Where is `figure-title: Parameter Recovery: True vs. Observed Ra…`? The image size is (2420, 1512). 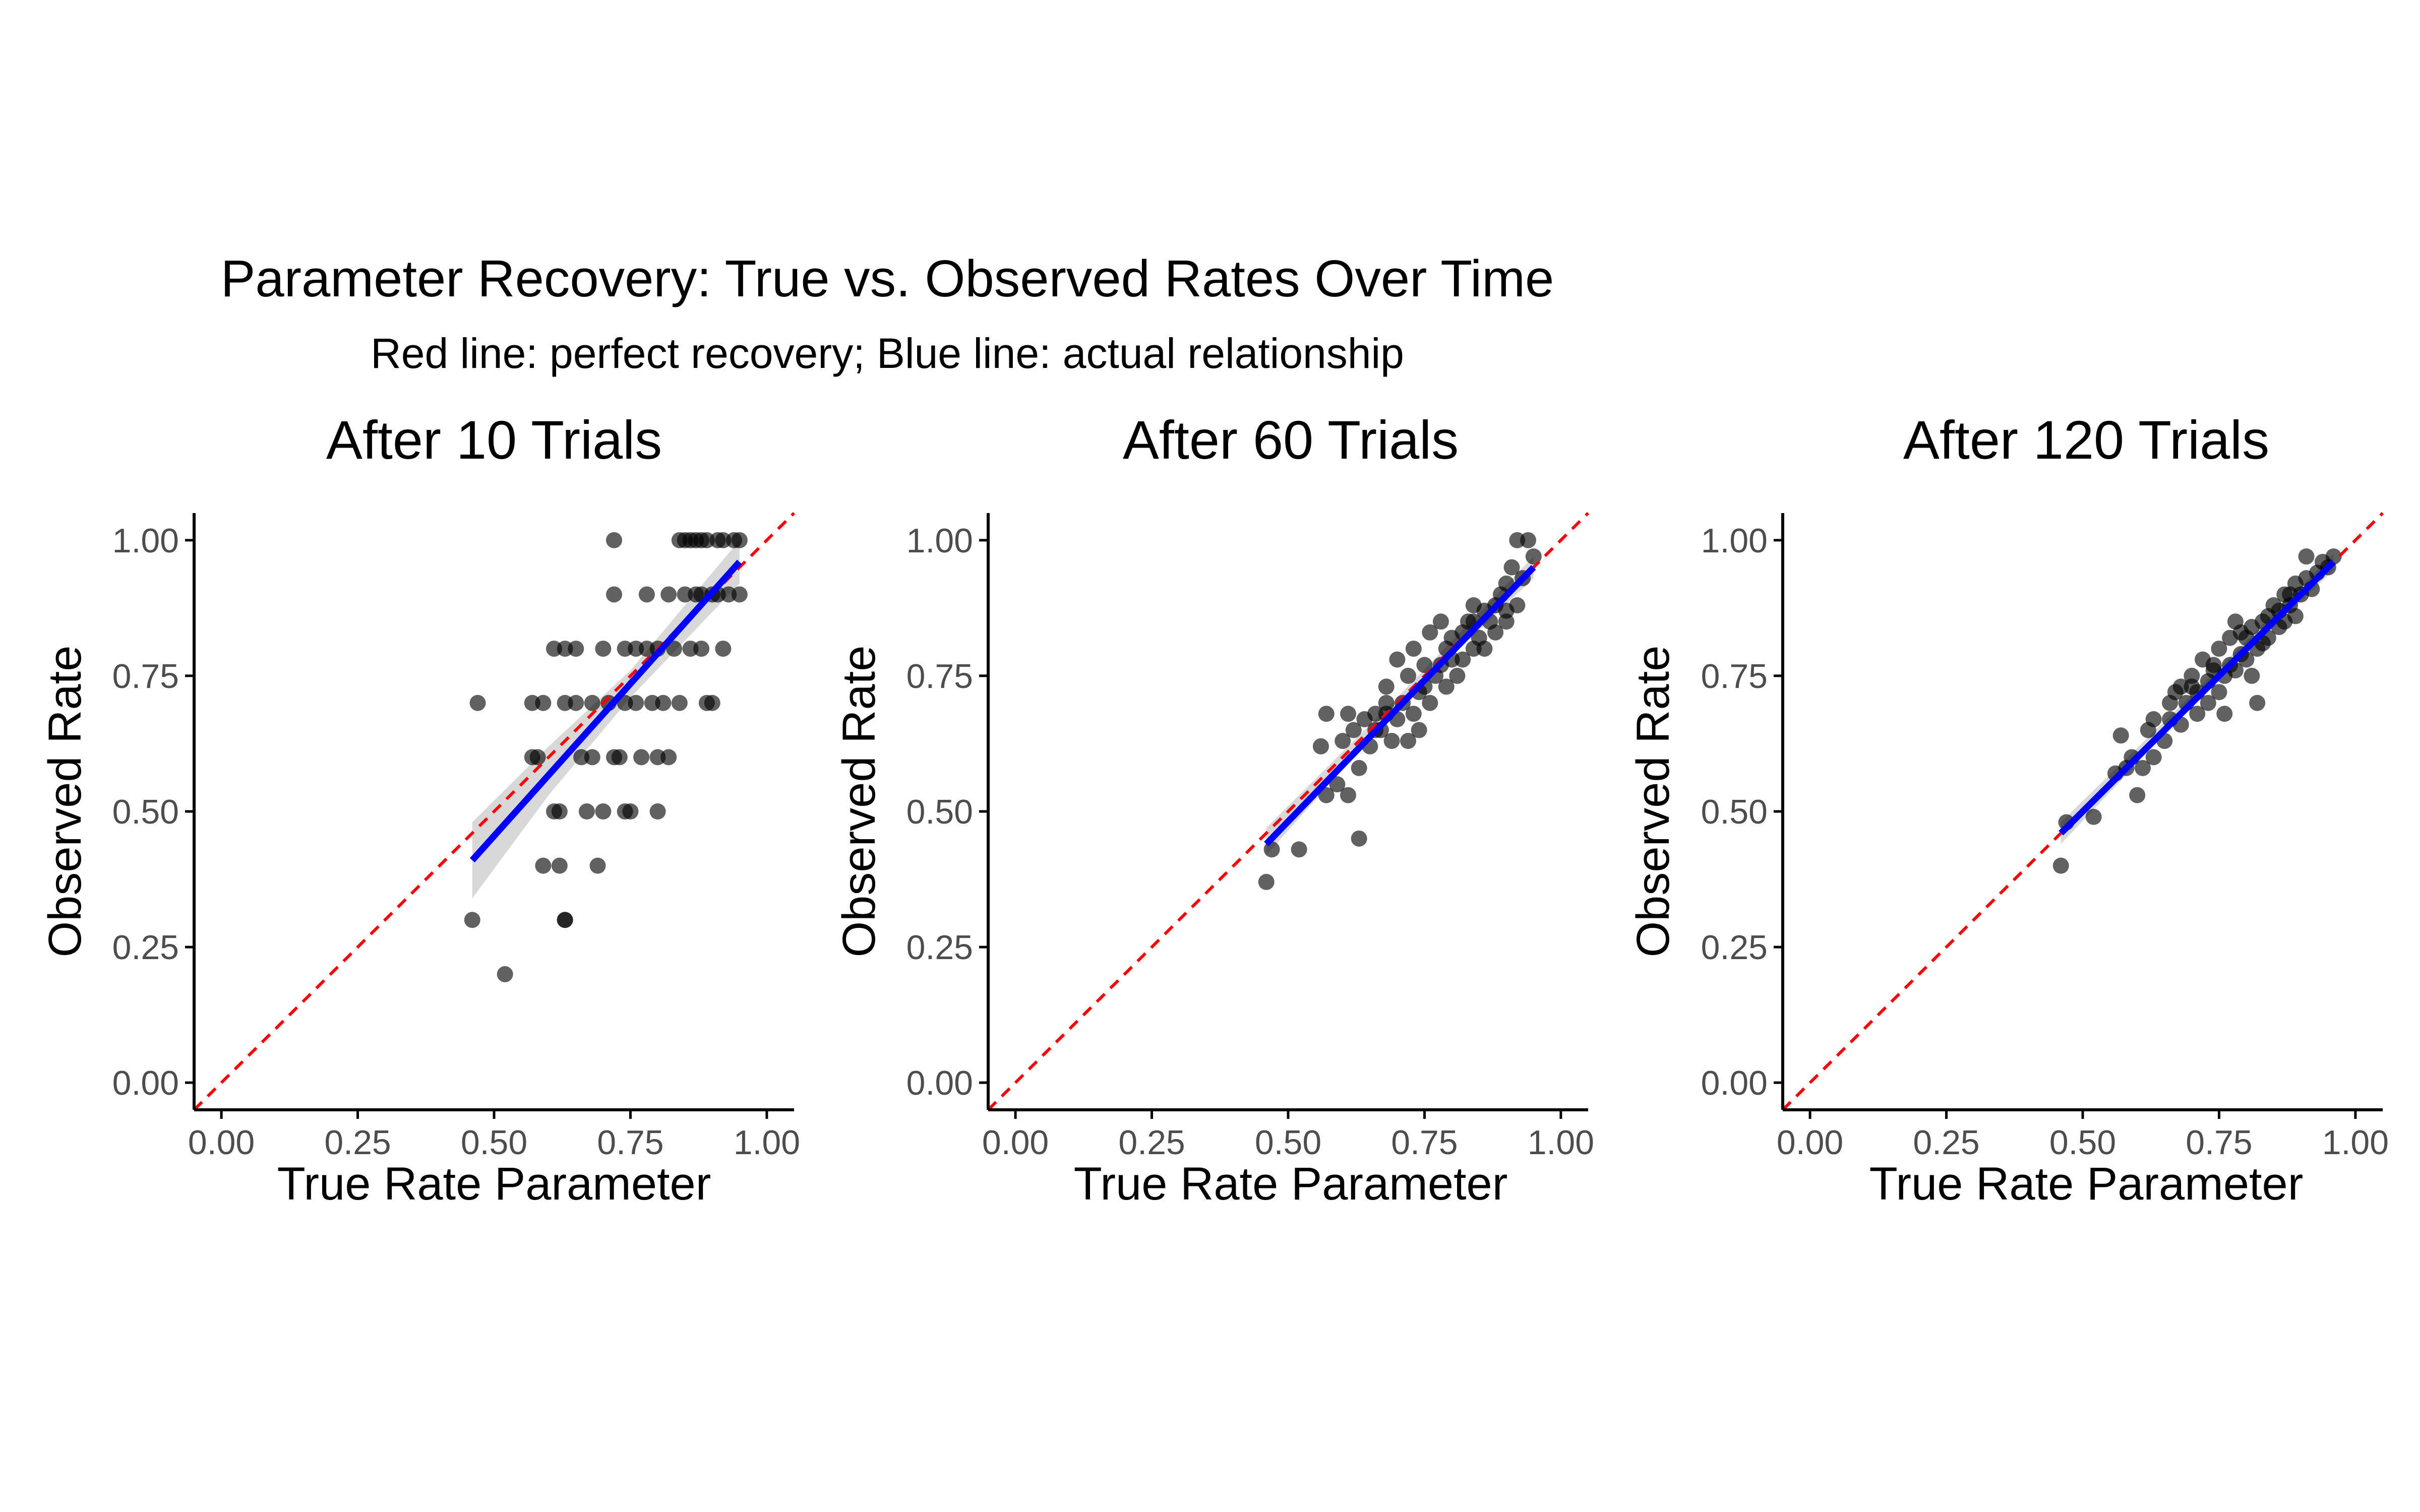
figure-title: Parameter Recovery: True vs. Observed Ra… is located at coordinates (887, 278).